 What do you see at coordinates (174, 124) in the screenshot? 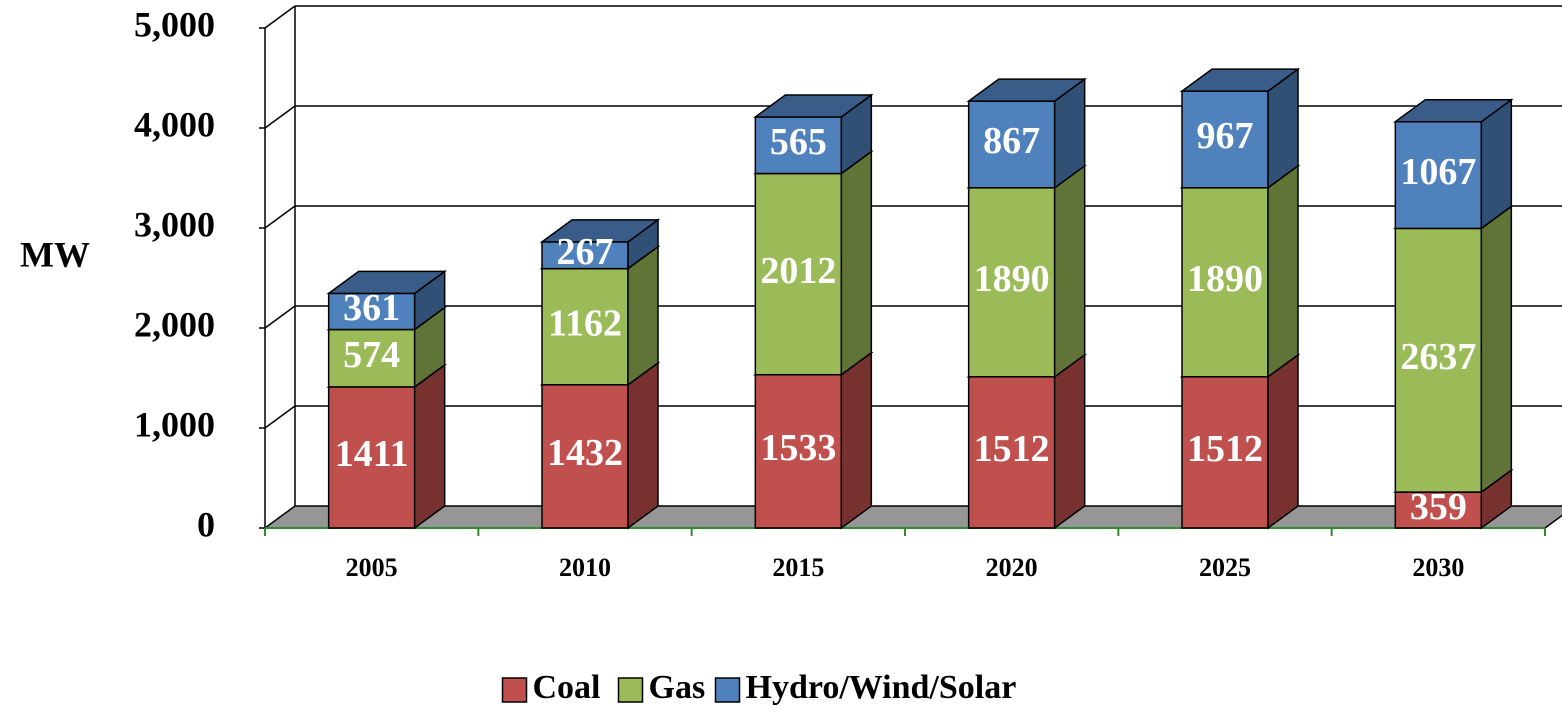
I see `y-tick-label: 4,000` at bounding box center [174, 124].